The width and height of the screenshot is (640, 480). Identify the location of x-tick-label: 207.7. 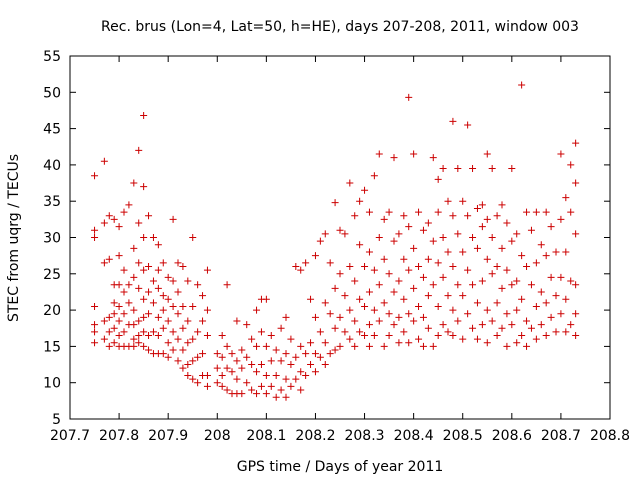
(70, 436).